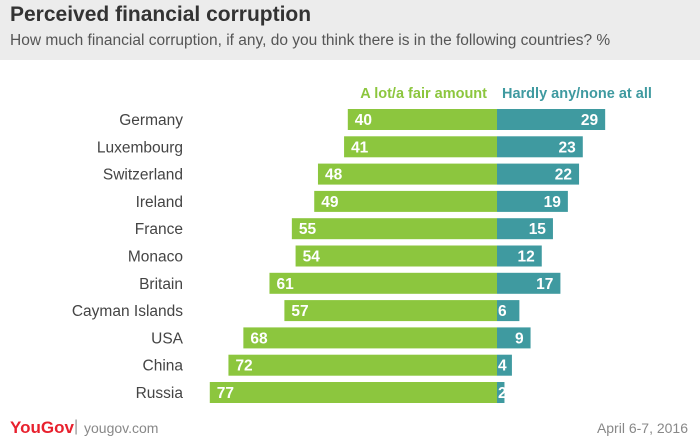  What do you see at coordinates (519, 338) in the screenshot?
I see `value-hardly-any-usa: 9` at bounding box center [519, 338].